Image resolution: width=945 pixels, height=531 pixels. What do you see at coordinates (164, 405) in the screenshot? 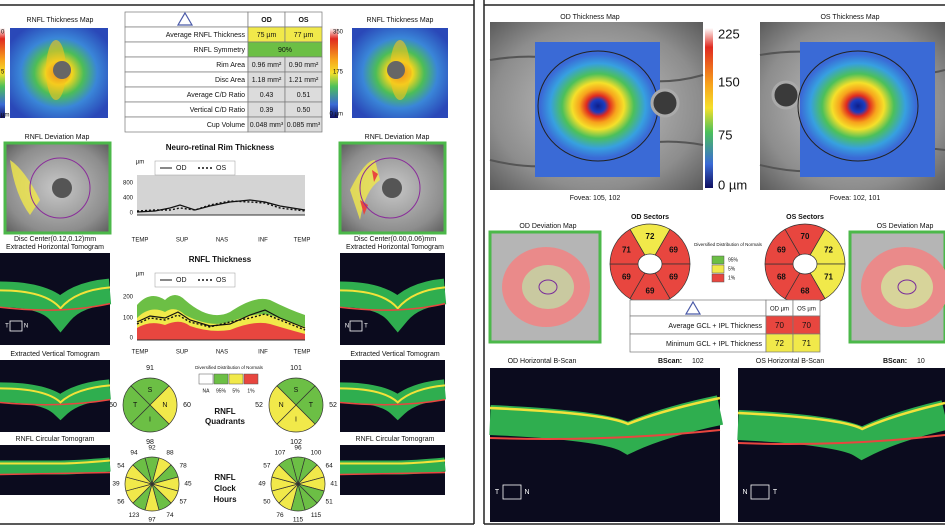
I see `quadrant-letter: N` at bounding box center [164, 405].